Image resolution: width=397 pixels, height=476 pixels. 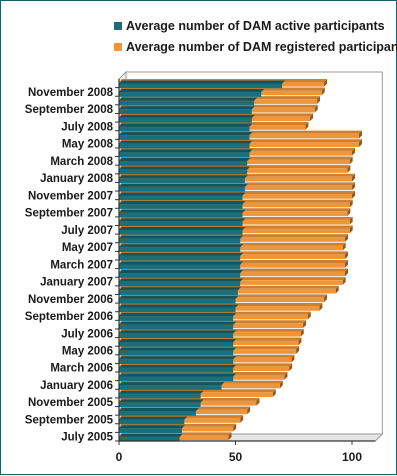 I want to click on category-label: November 2008, so click(x=71, y=93).